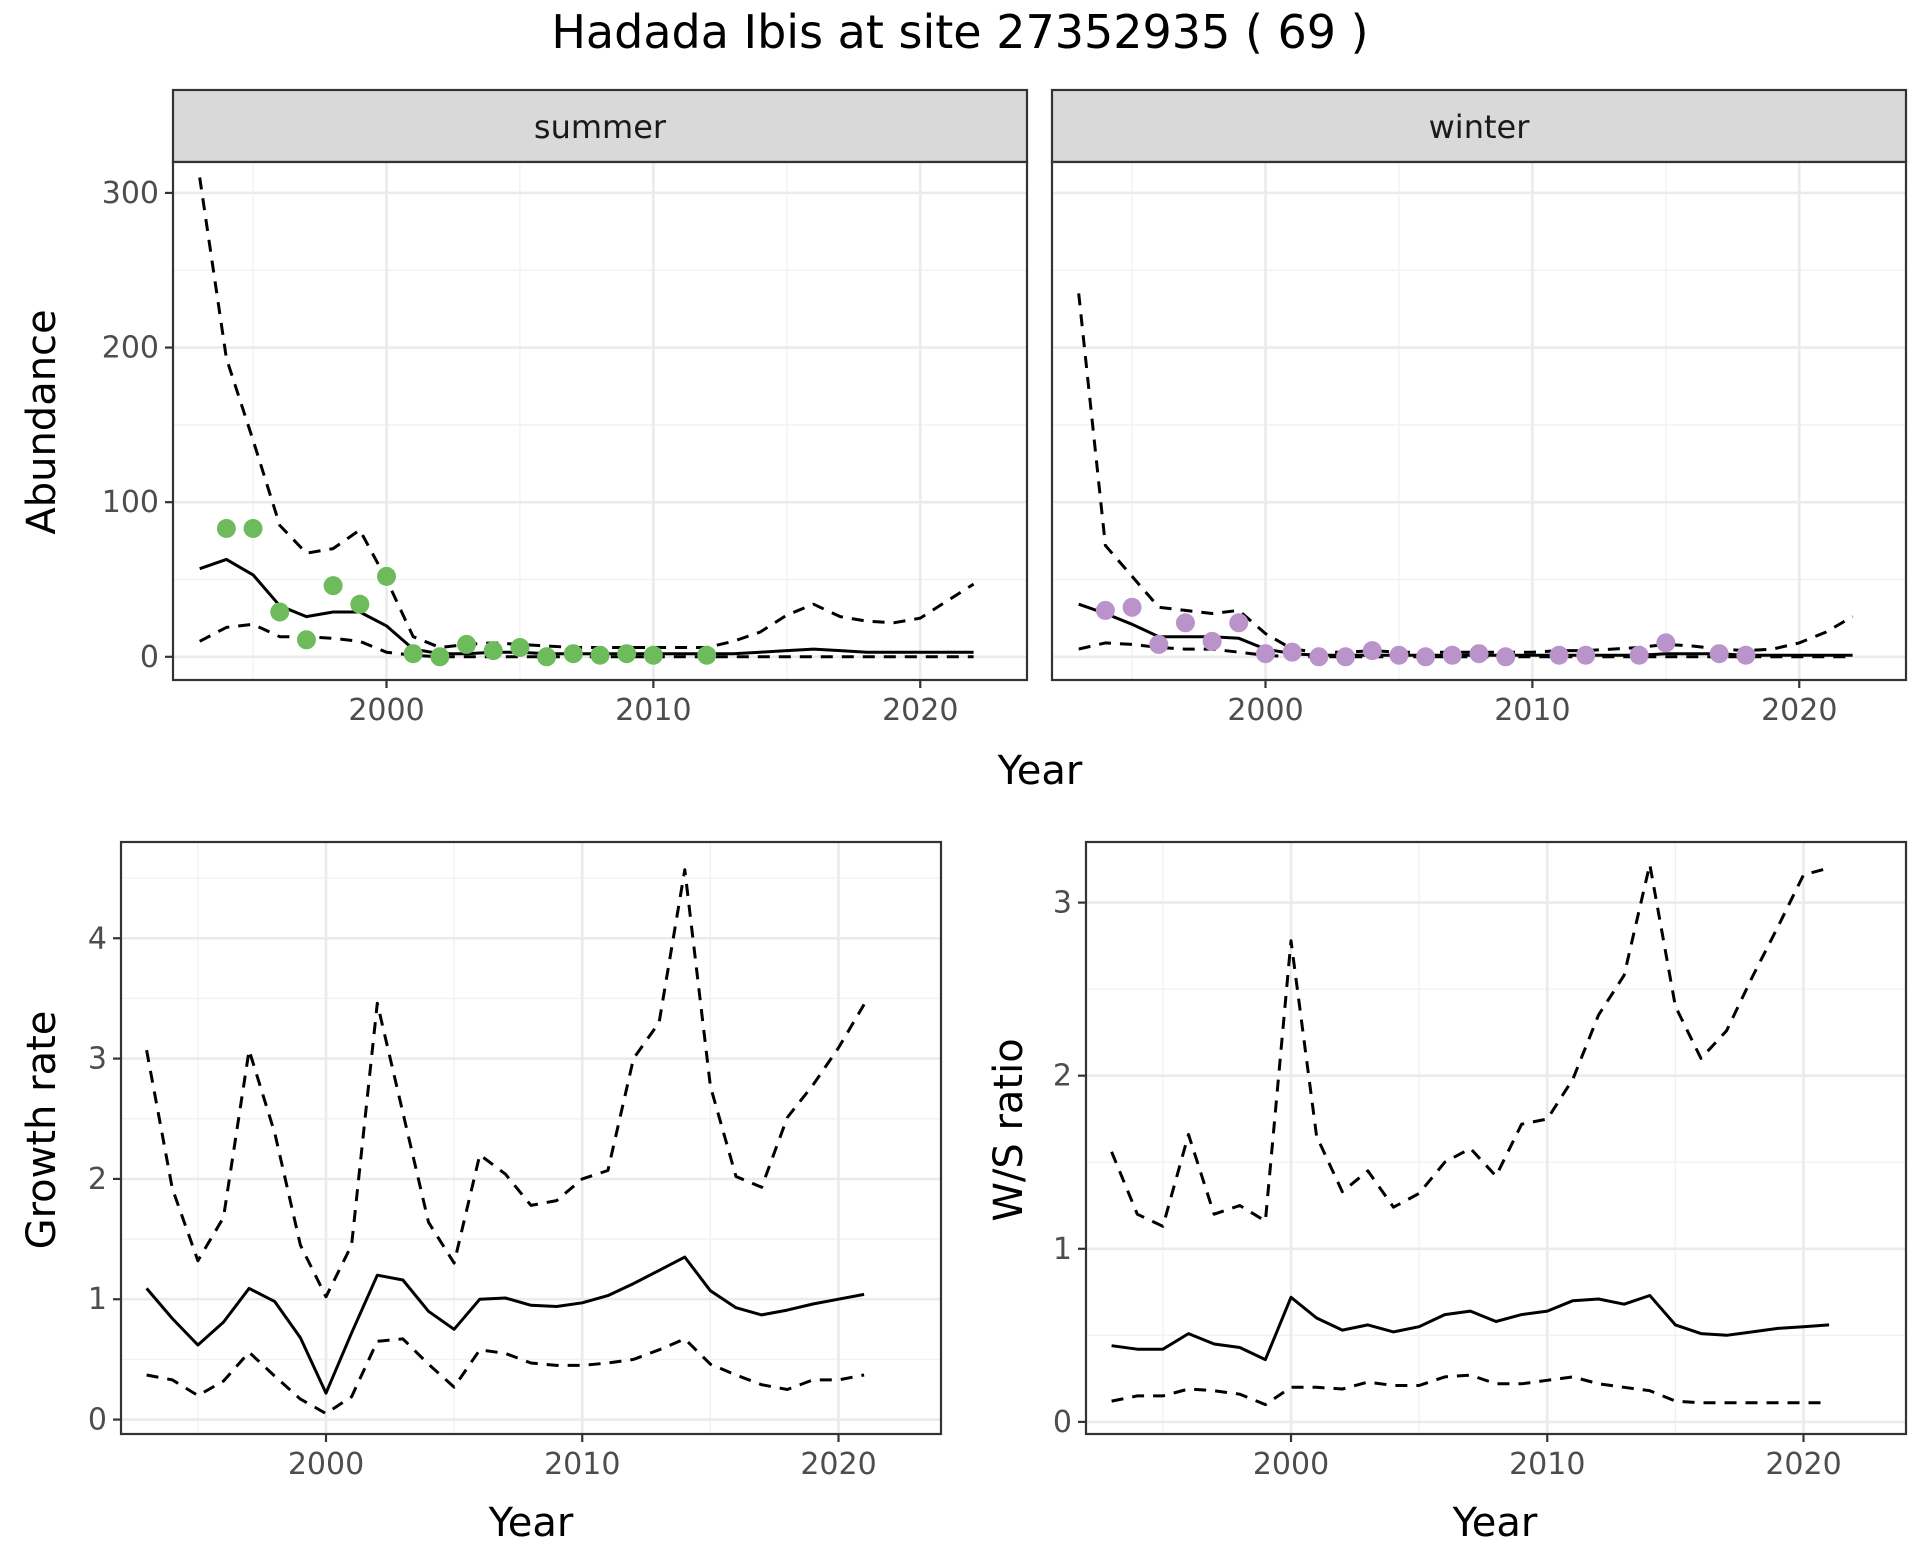 The image size is (1920, 1560). I want to click on y-axis-title-ratio: W/S ratio, so click(1009, 1129).